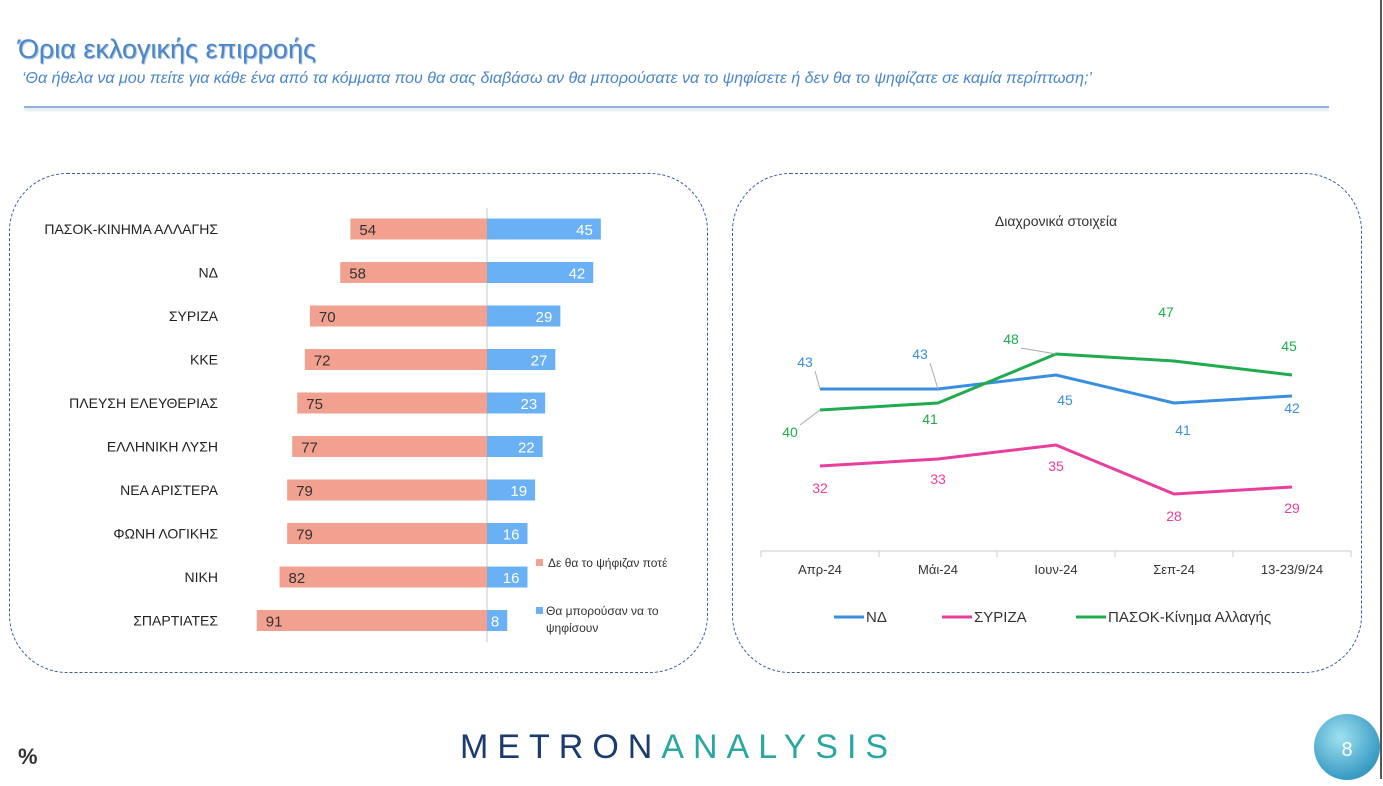 This screenshot has width=1383, height=786. Describe the element at coordinates (495, 622) in the screenshot. I see `bar-could-value: 8` at that location.